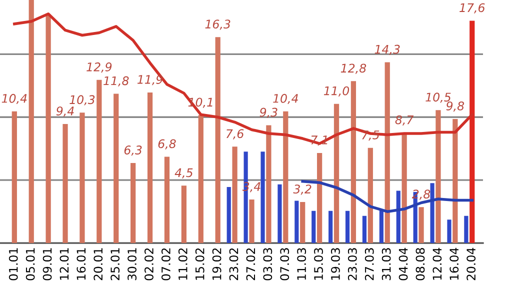  What do you see at coordinates (65, 111) in the screenshot?
I see `data-label: 9,4` at bounding box center [65, 111].